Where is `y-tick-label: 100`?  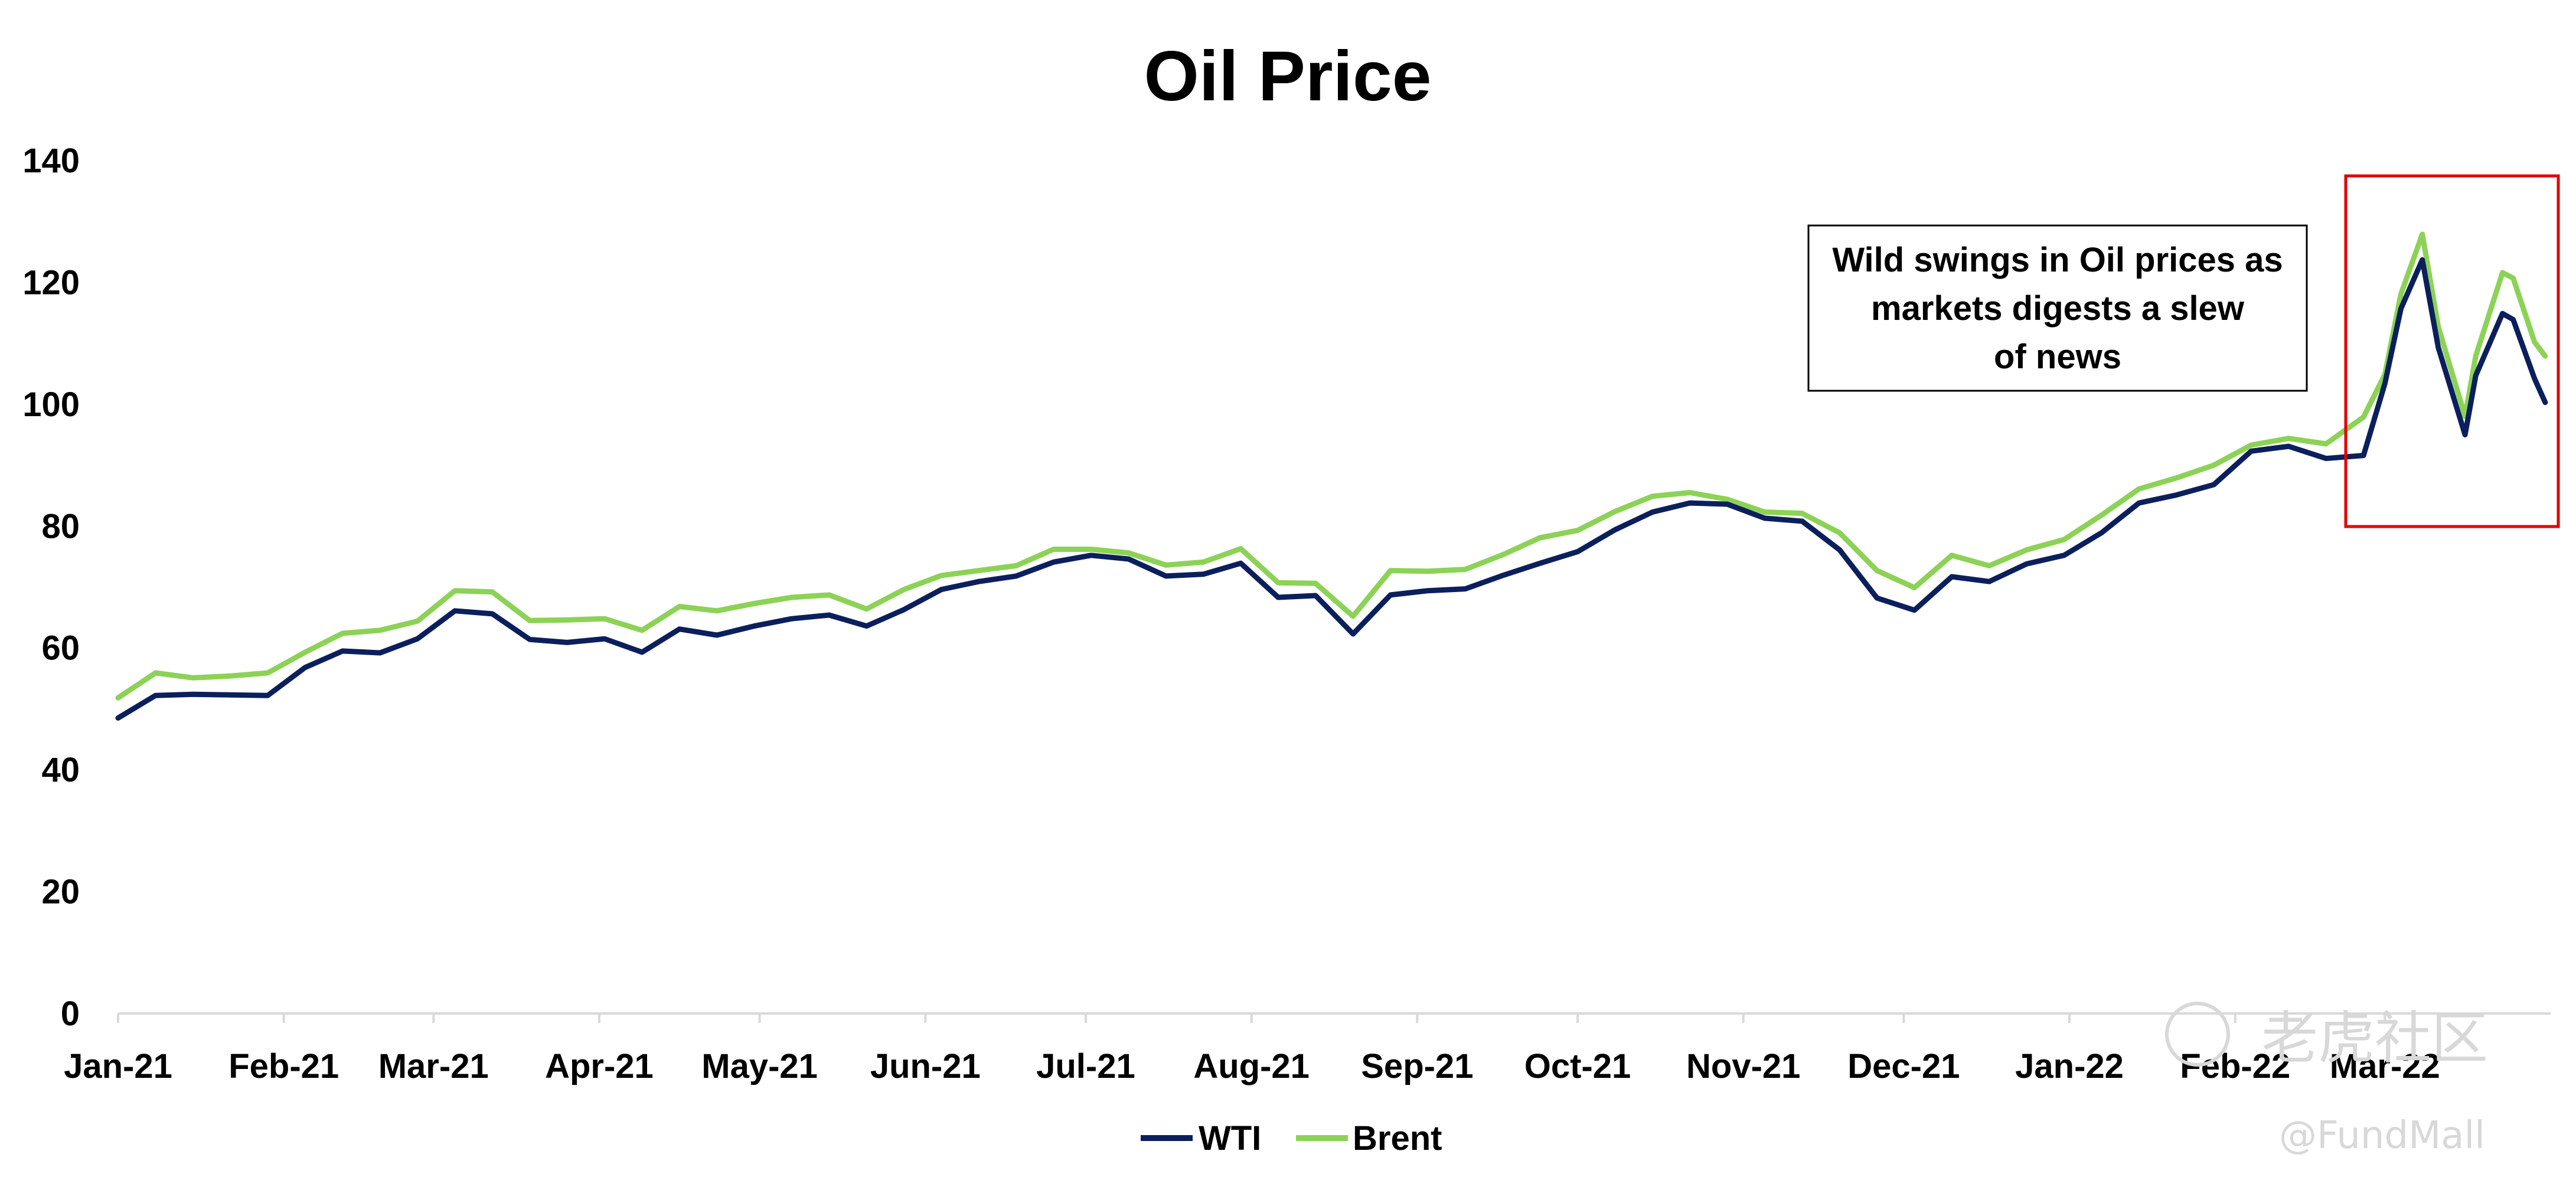 y-tick-label: 100 is located at coordinates (51, 404).